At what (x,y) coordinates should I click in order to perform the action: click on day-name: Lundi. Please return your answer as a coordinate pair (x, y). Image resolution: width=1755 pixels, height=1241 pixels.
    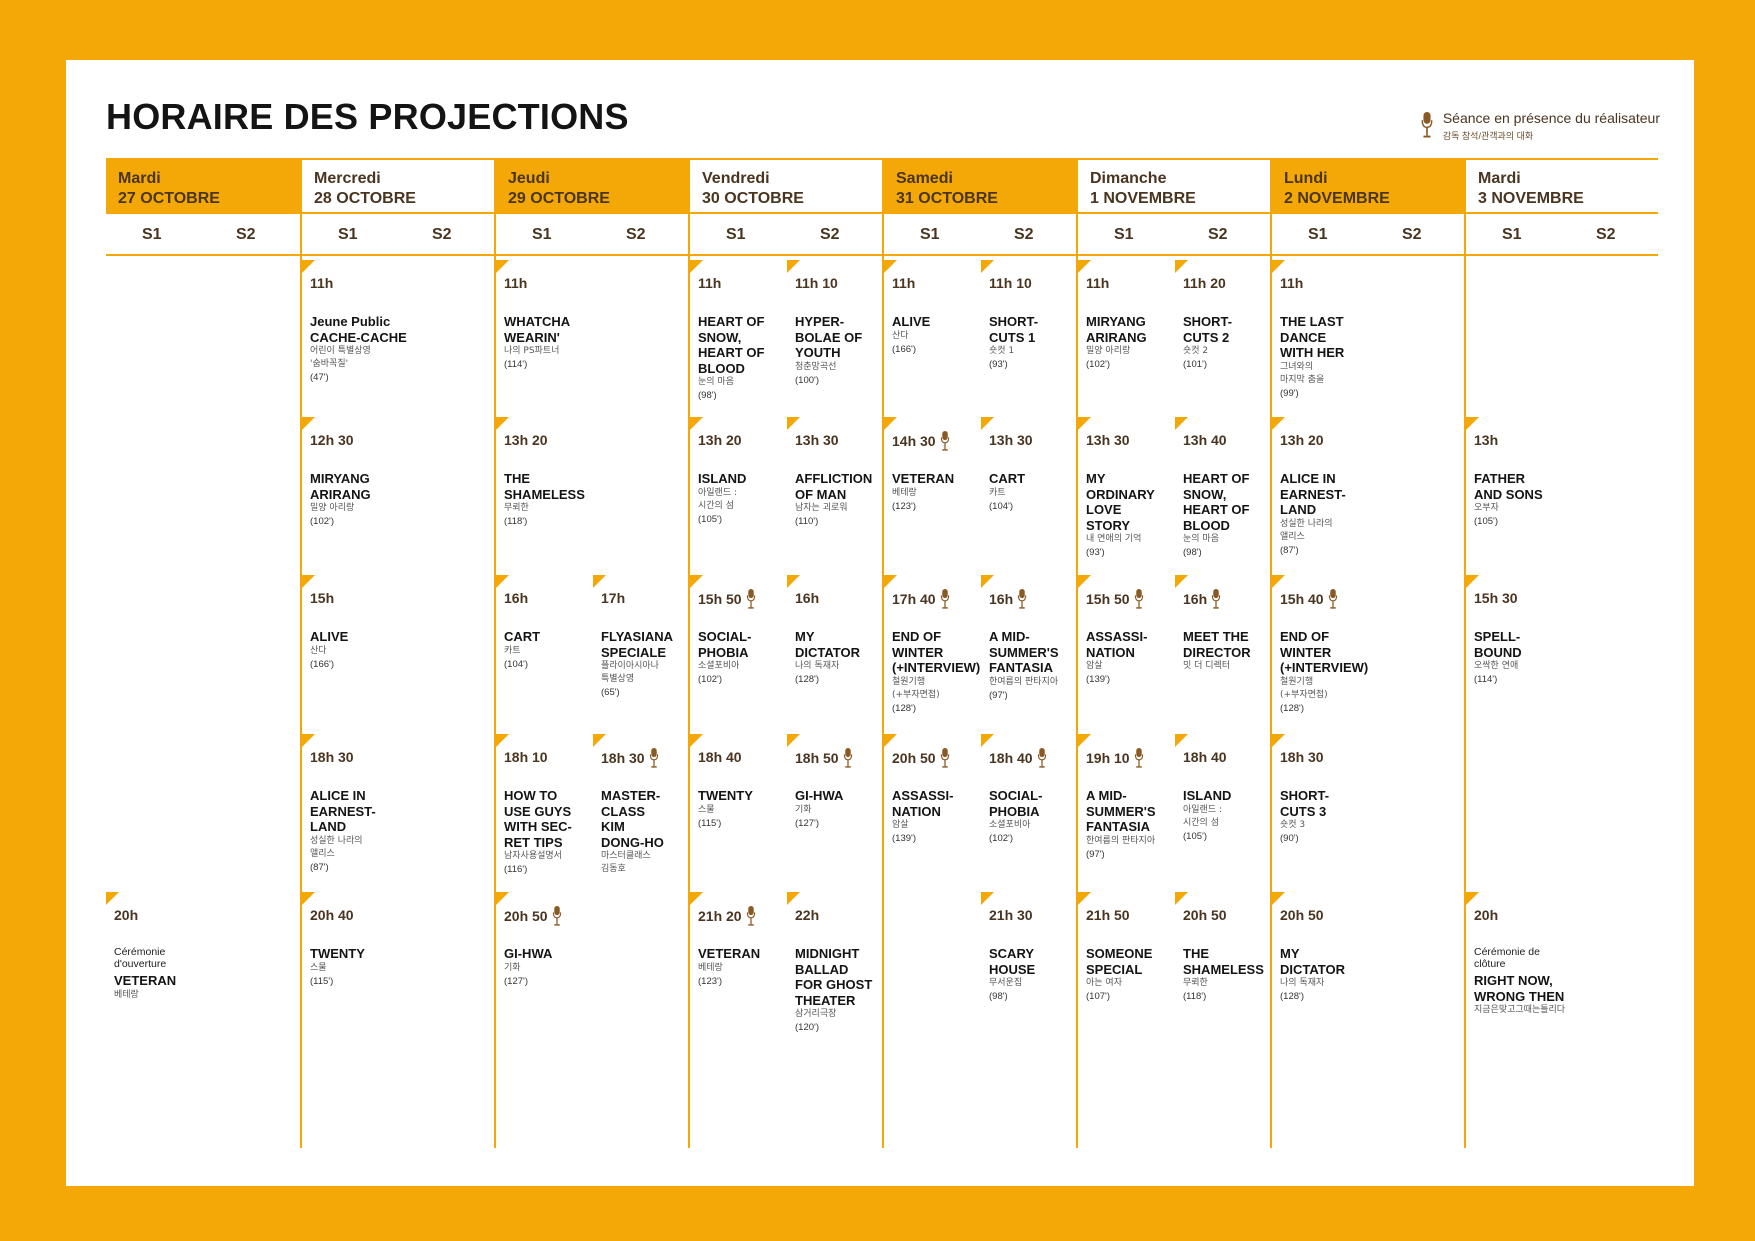
    Looking at the image, I should click on (1306, 178).